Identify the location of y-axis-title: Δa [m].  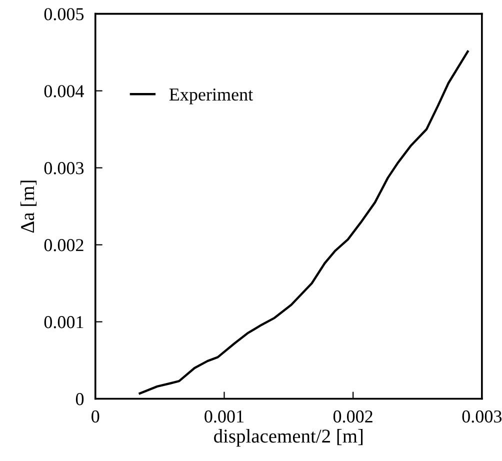
(28, 206).